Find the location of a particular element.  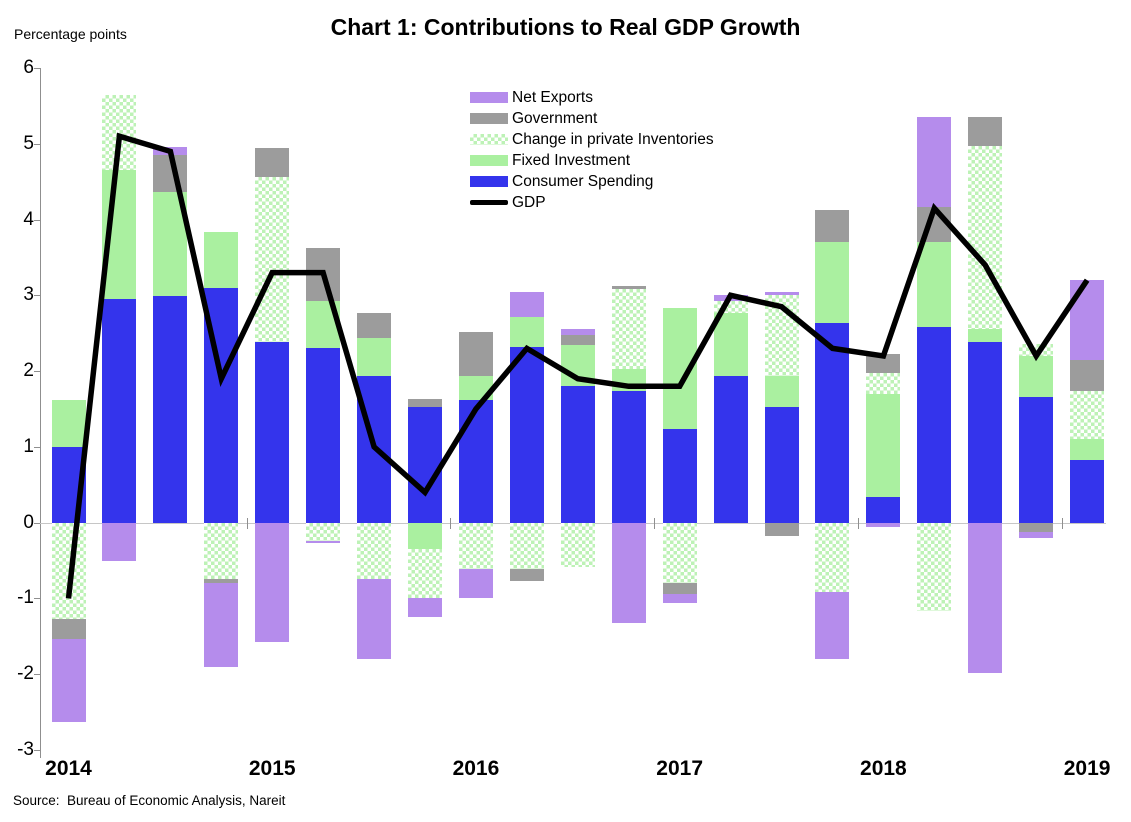

y-axis-tick-label: 5 is located at coordinates (28, 143).